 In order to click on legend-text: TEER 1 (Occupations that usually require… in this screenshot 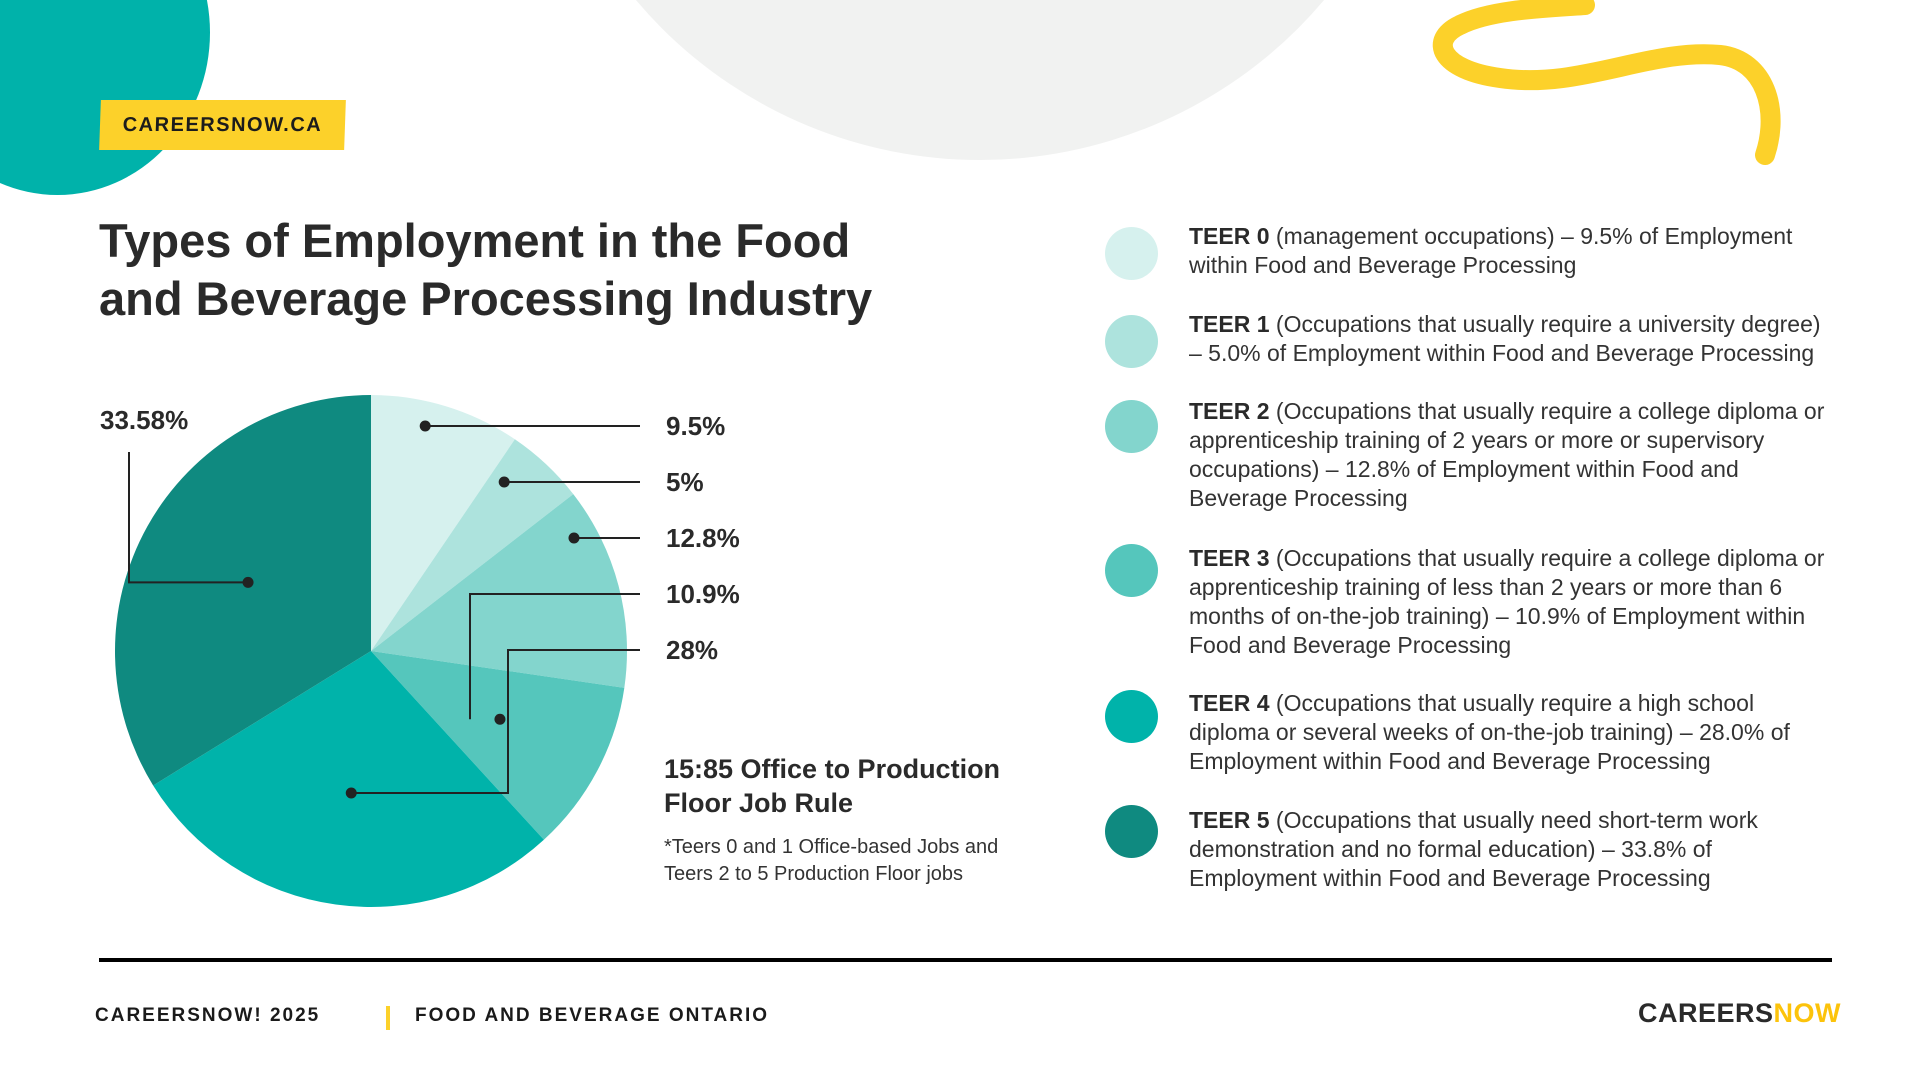, I will do `click(1523, 339)`.